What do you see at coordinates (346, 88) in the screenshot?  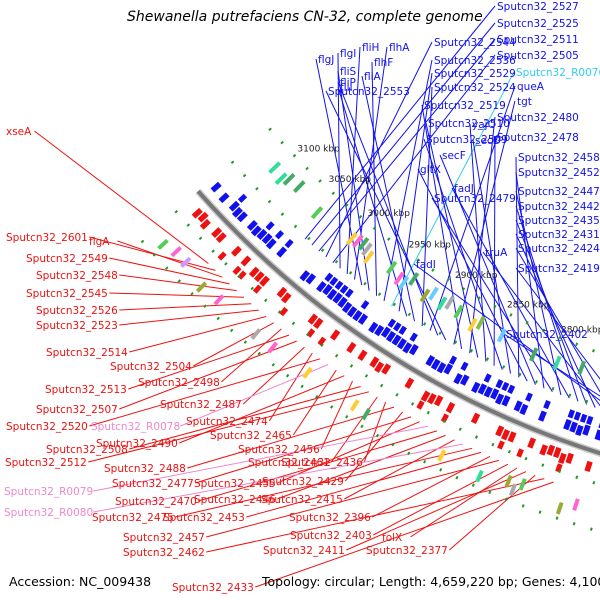 I see `plus-strand-gene-label: fliI` at bounding box center [346, 88].